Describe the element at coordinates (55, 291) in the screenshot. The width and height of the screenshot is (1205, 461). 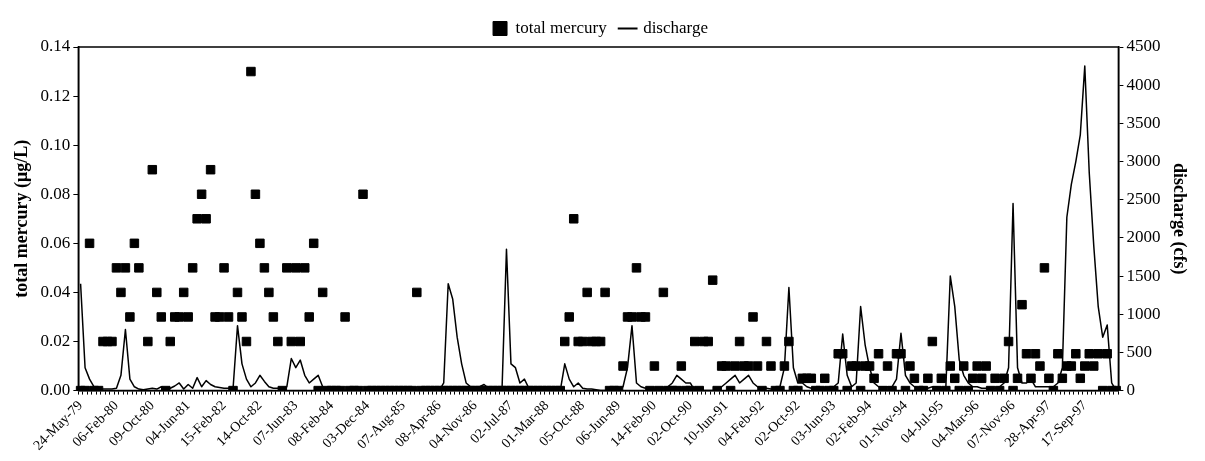
I see `y-tick-label: 0.04` at that location.